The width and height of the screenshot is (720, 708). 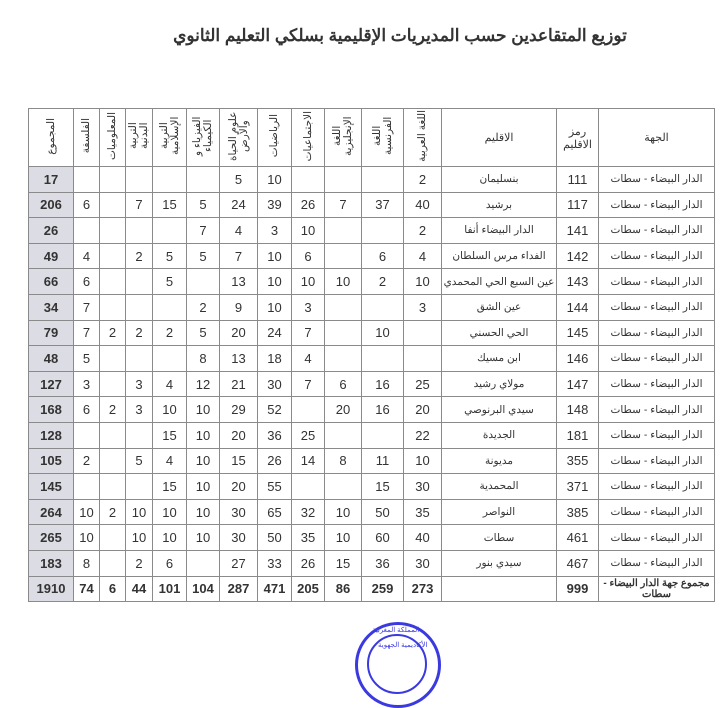 I want to click on column-header-label: المعلوميات, so click(x=112, y=136).